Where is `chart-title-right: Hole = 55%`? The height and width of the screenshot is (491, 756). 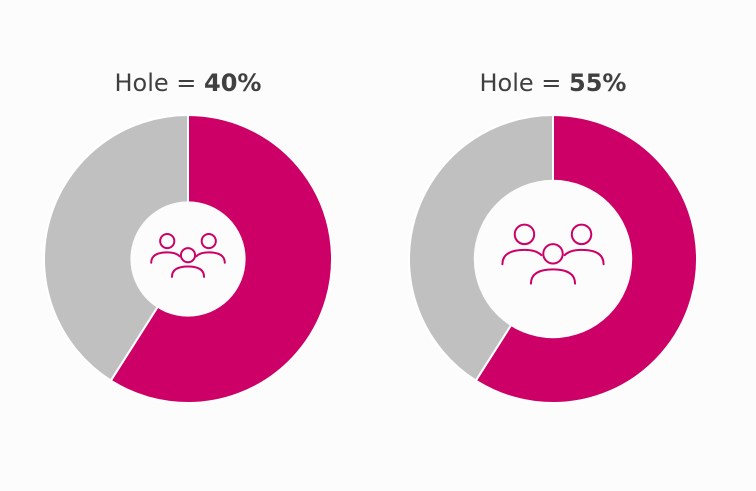
chart-title-right: Hole = 55% is located at coordinates (553, 83).